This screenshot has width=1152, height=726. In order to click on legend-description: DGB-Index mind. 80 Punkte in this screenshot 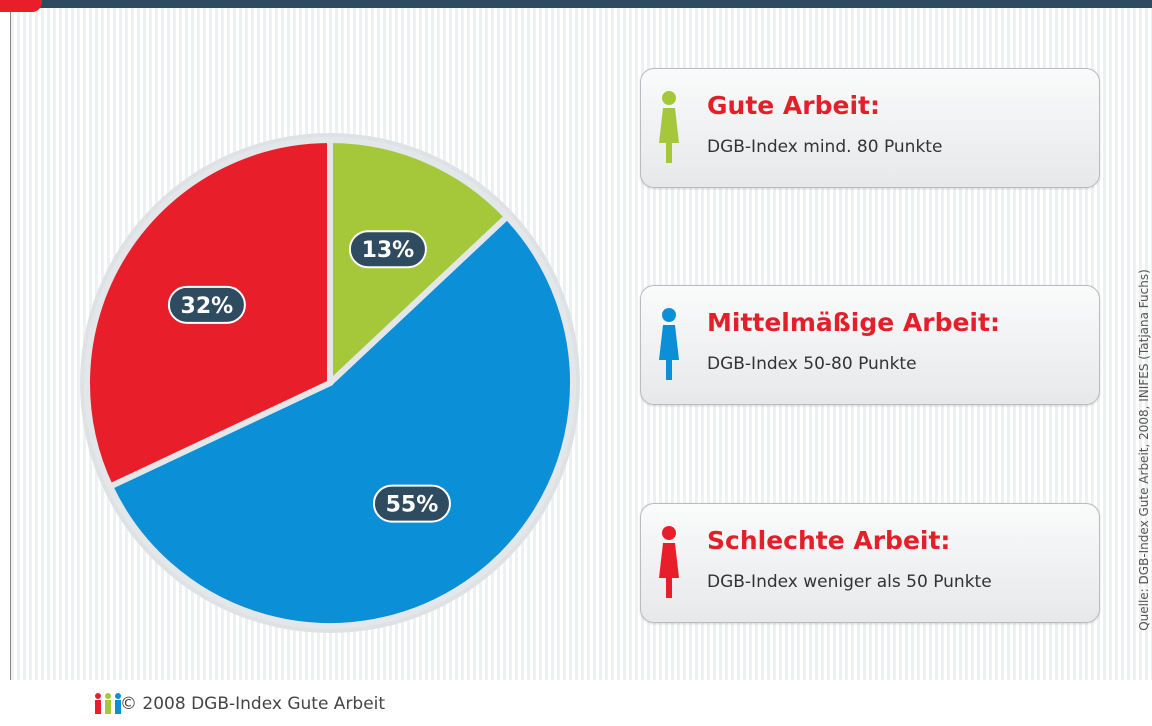, I will do `click(825, 147)`.